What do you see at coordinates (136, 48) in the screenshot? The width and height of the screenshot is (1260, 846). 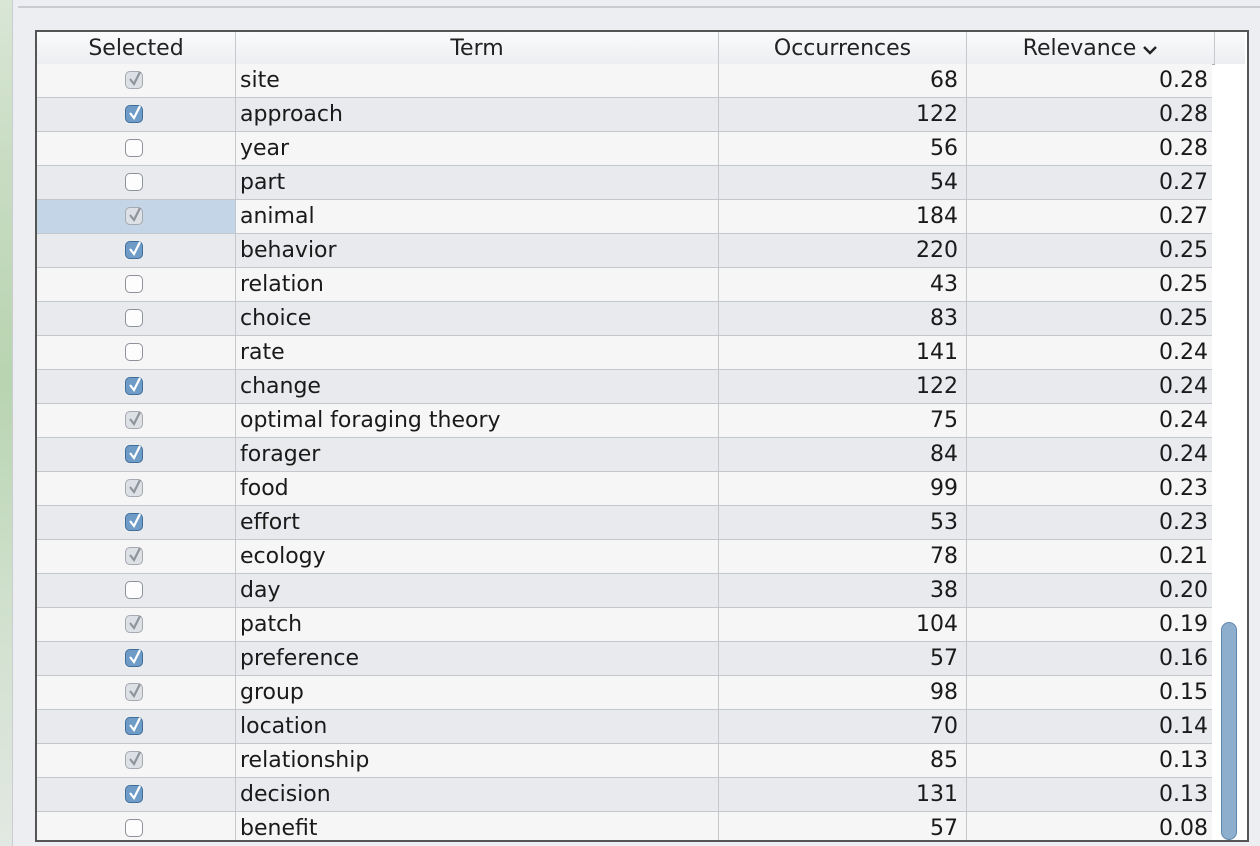 I see `column-header-selected: Selected` at bounding box center [136, 48].